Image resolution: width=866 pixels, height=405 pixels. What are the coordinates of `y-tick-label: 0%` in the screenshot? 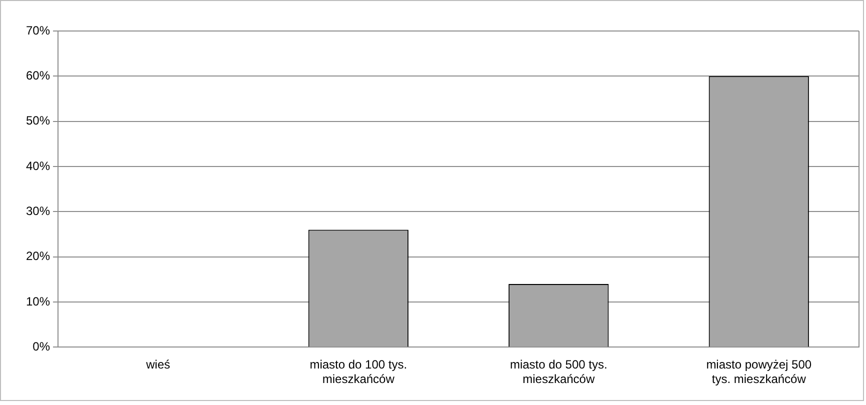 It's located at (41, 347).